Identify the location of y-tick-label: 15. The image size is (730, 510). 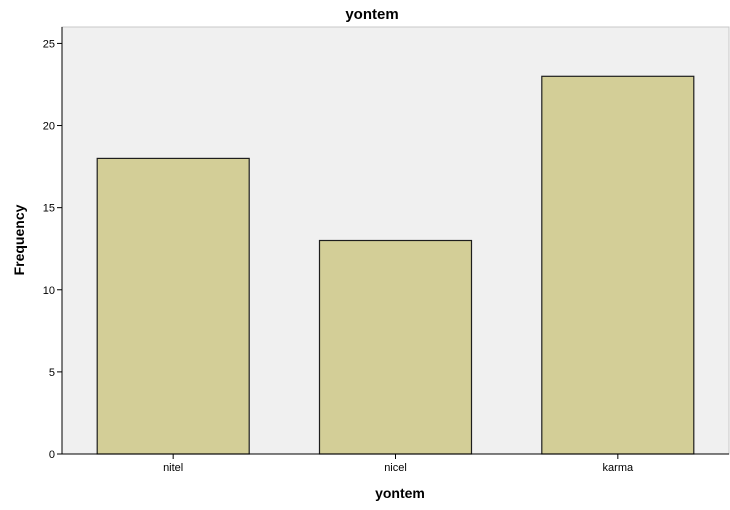
(49, 209).